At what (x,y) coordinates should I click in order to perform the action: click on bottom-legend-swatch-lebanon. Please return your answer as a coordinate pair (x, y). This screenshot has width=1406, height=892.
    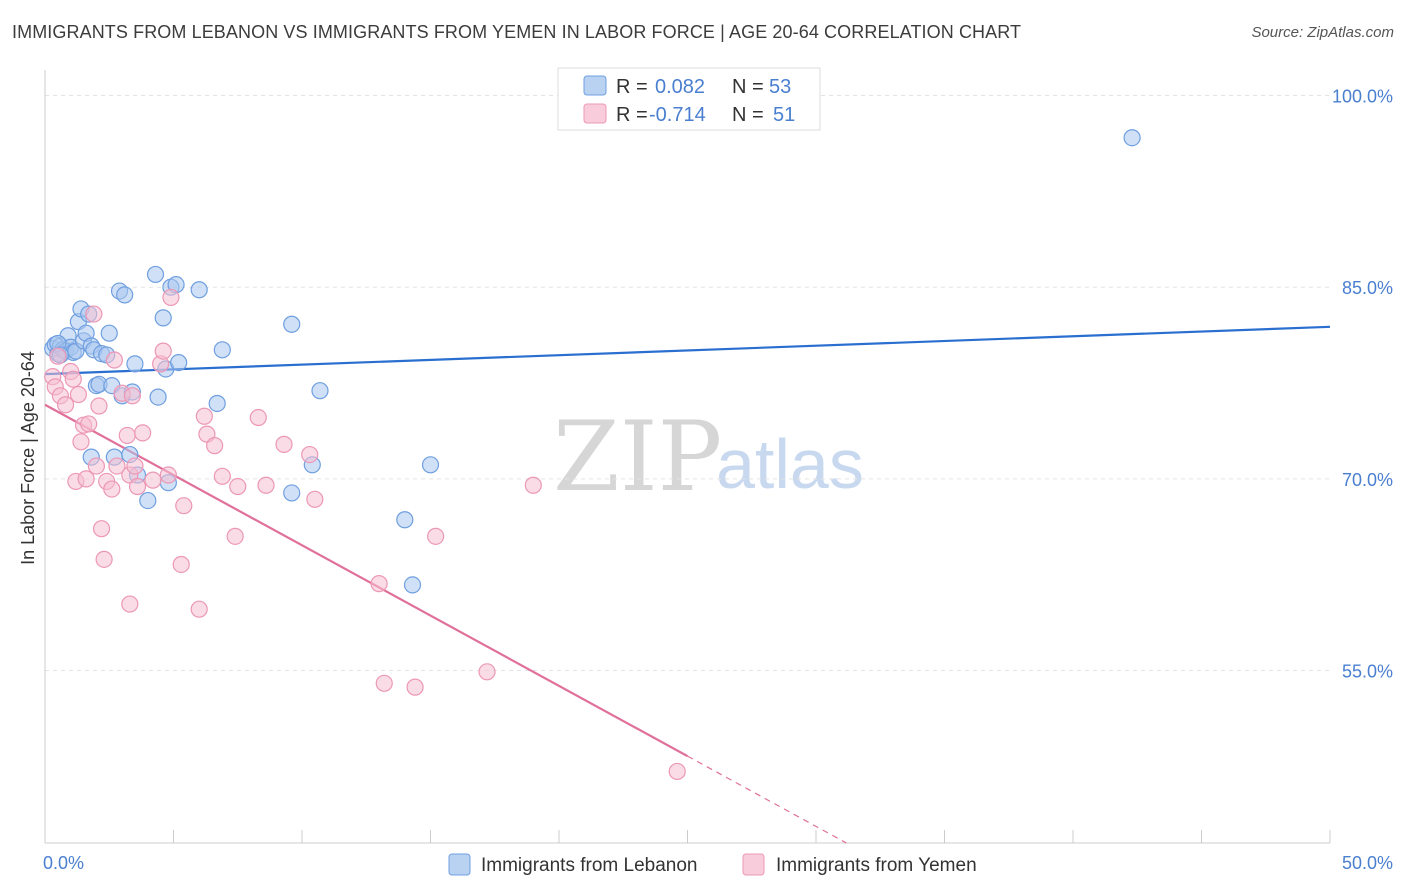
    Looking at the image, I should click on (459, 864).